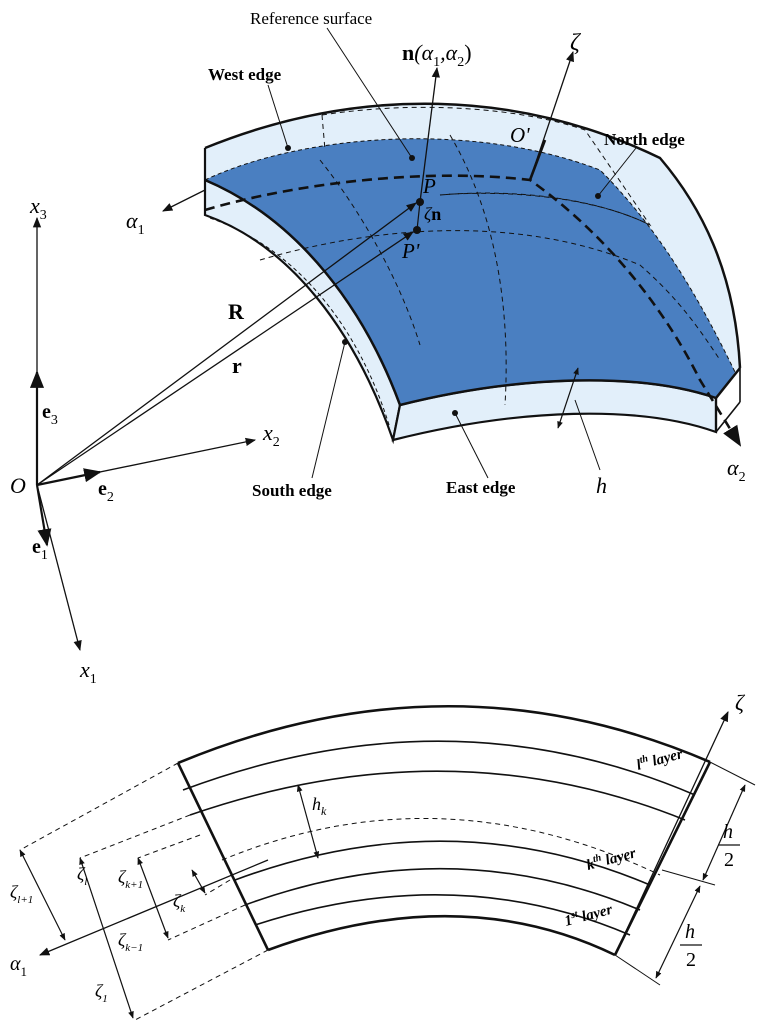  I want to click on zeta-axis-label: ζ, so click(576, 43).